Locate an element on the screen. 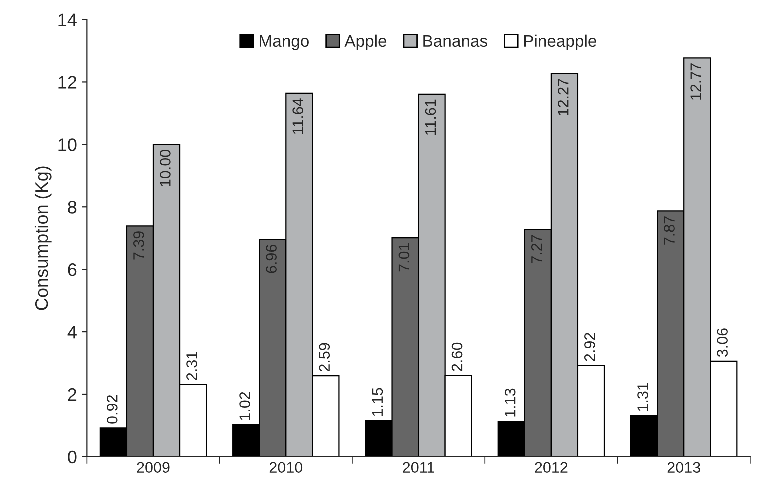 The height and width of the screenshot is (494, 758). data-label: 2.59 is located at coordinates (324, 357).